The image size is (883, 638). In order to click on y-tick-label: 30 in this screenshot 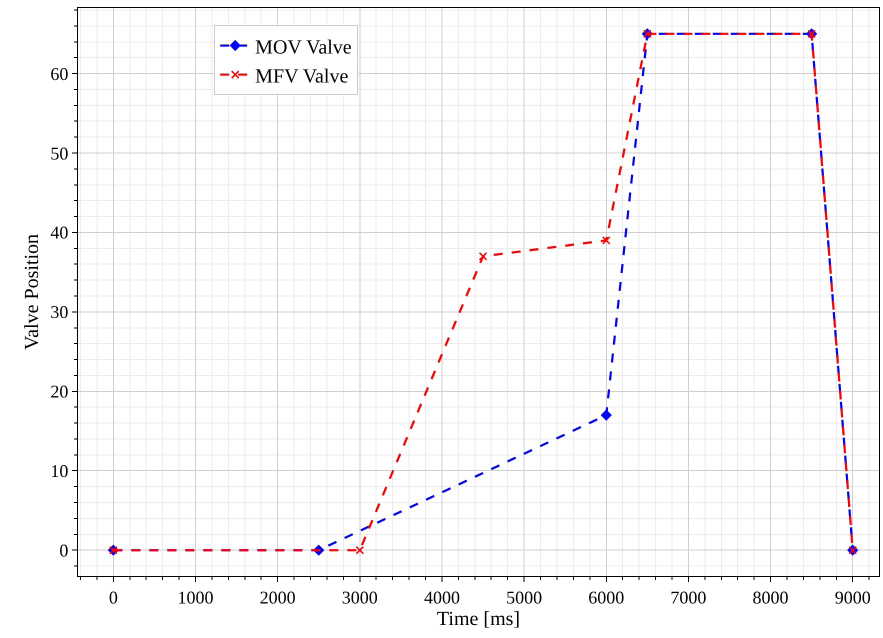, I will do `click(59, 312)`.